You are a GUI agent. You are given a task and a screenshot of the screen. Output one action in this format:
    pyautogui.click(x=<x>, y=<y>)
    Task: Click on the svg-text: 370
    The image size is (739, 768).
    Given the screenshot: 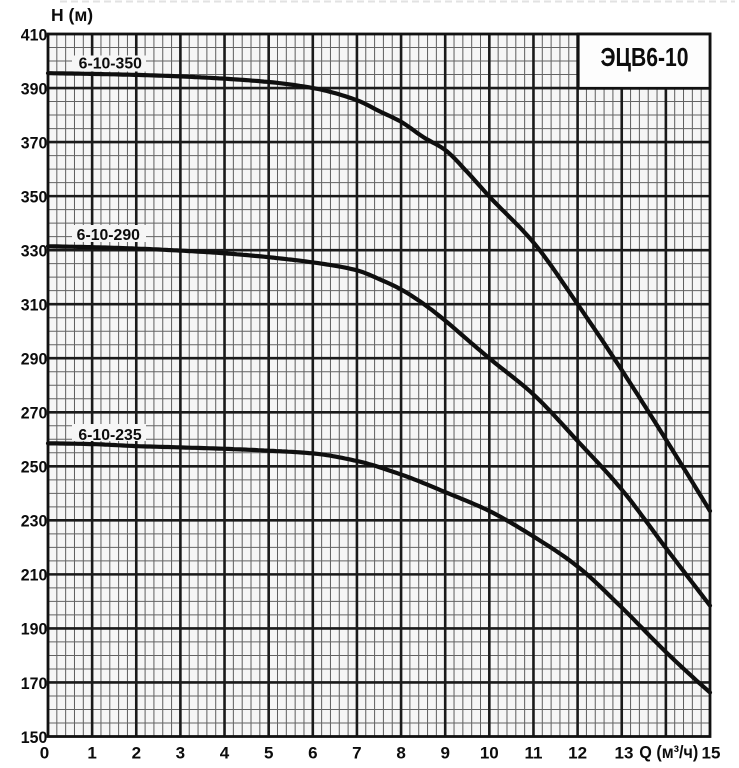 What is the action you would take?
    pyautogui.click(x=34, y=142)
    